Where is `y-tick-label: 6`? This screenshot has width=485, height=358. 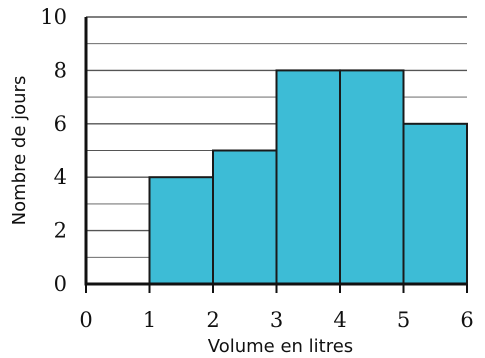
y-tick-label: 6 is located at coordinates (60, 124).